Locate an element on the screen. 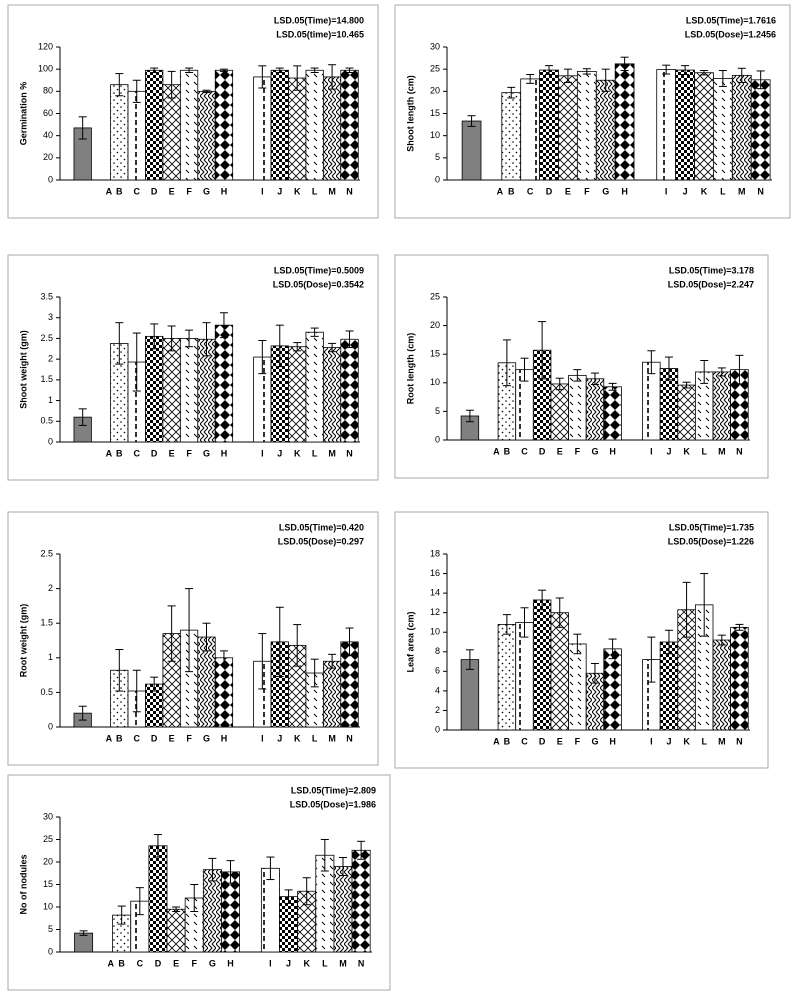  y-tick-label: 0.5 is located at coordinates (46, 421).